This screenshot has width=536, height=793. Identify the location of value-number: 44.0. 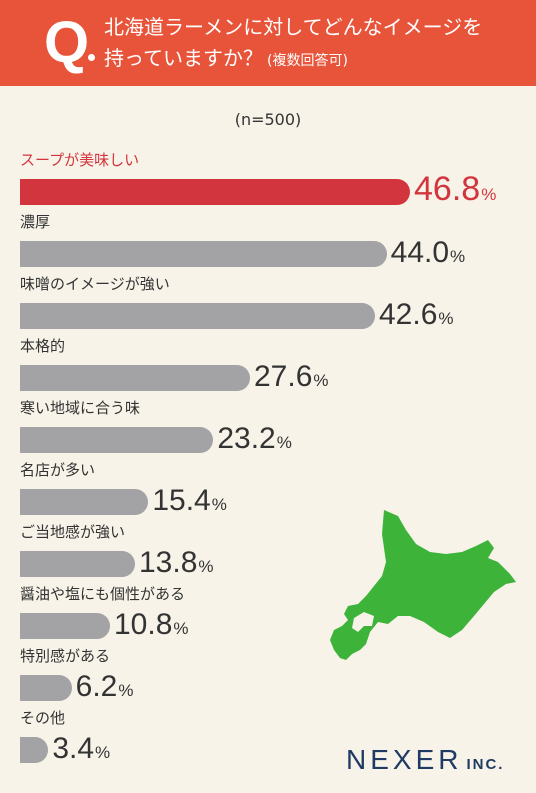
(420, 252).